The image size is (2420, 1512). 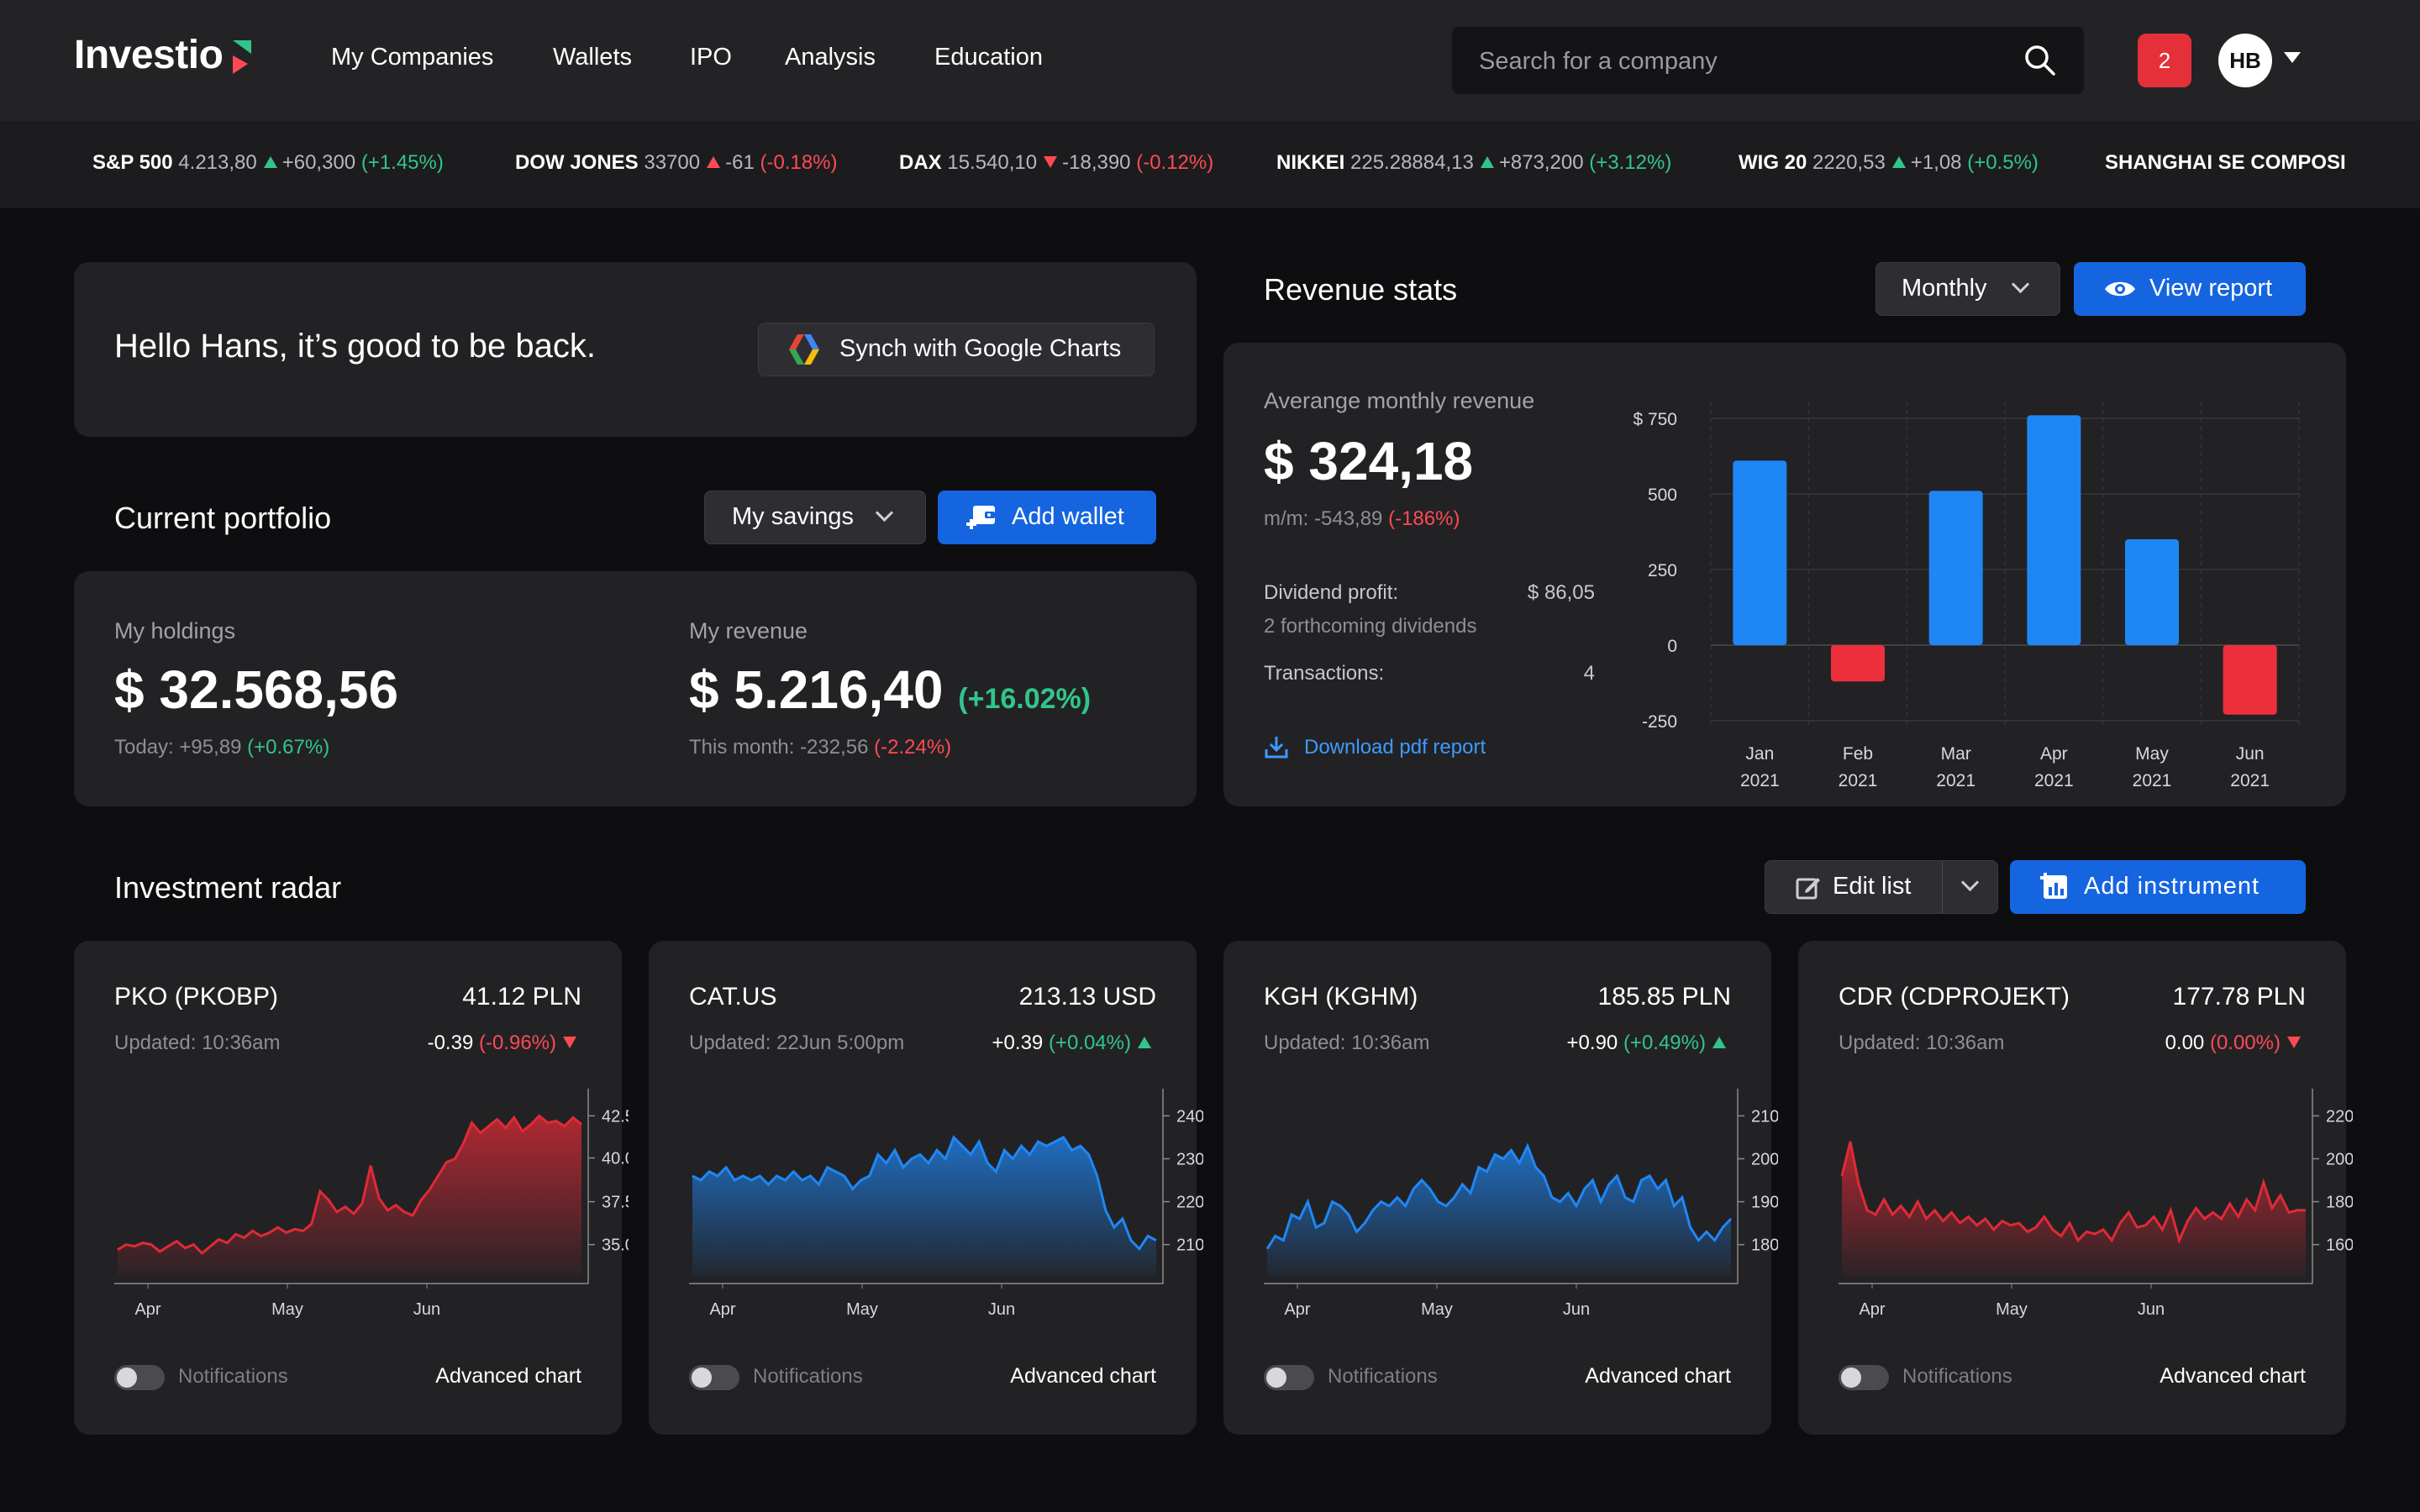 What do you see at coordinates (1747, 61) in the screenshot?
I see `search-input` at bounding box center [1747, 61].